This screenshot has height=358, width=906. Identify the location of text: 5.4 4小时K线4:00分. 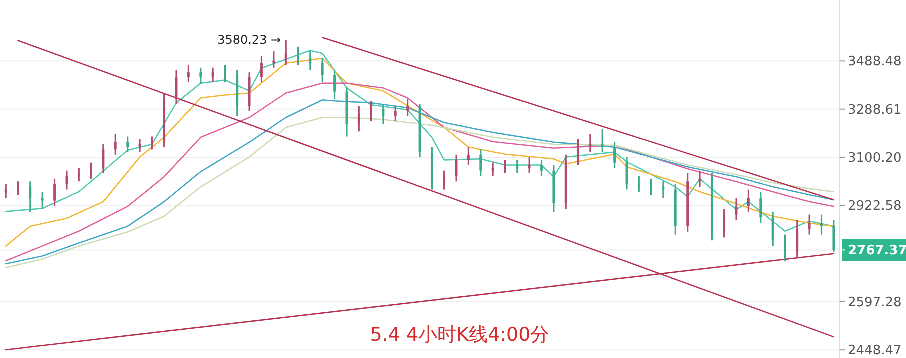
(460, 335).